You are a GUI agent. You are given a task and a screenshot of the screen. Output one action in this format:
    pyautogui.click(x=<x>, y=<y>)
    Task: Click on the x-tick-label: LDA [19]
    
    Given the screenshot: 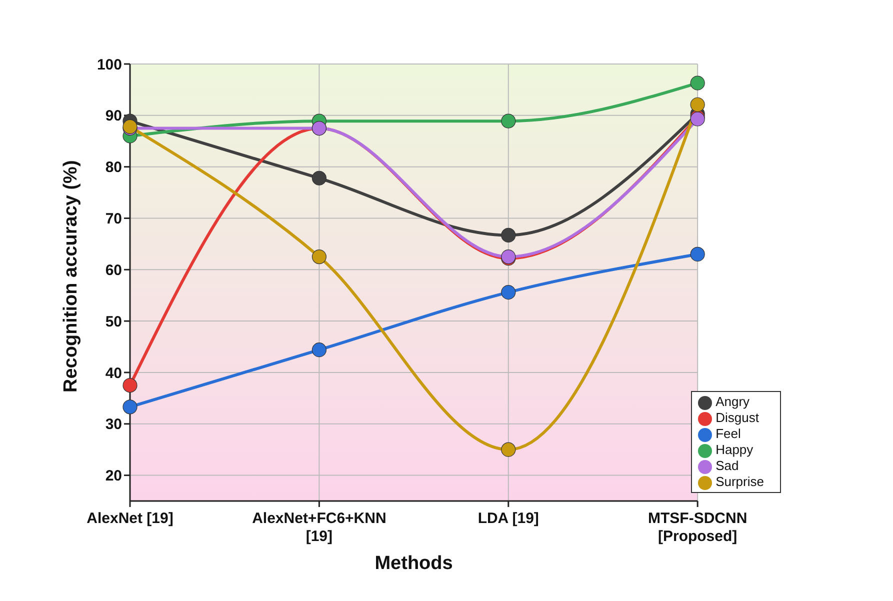 What is the action you would take?
    pyautogui.click(x=508, y=518)
    